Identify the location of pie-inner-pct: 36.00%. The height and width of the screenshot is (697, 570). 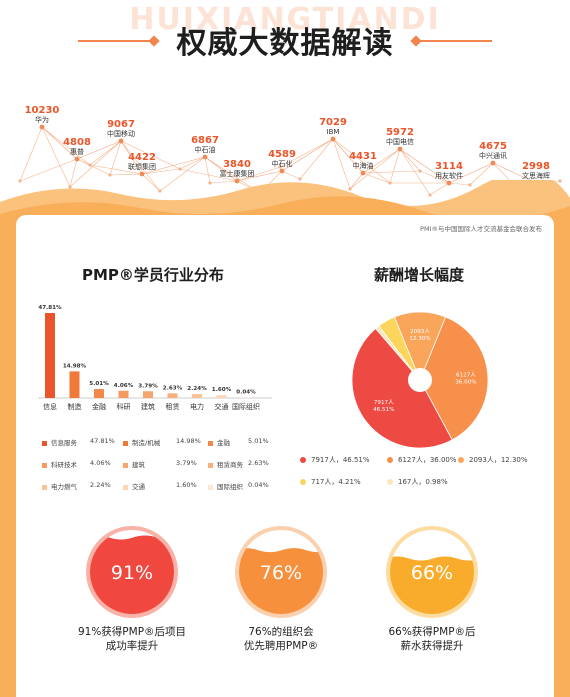
(465, 383).